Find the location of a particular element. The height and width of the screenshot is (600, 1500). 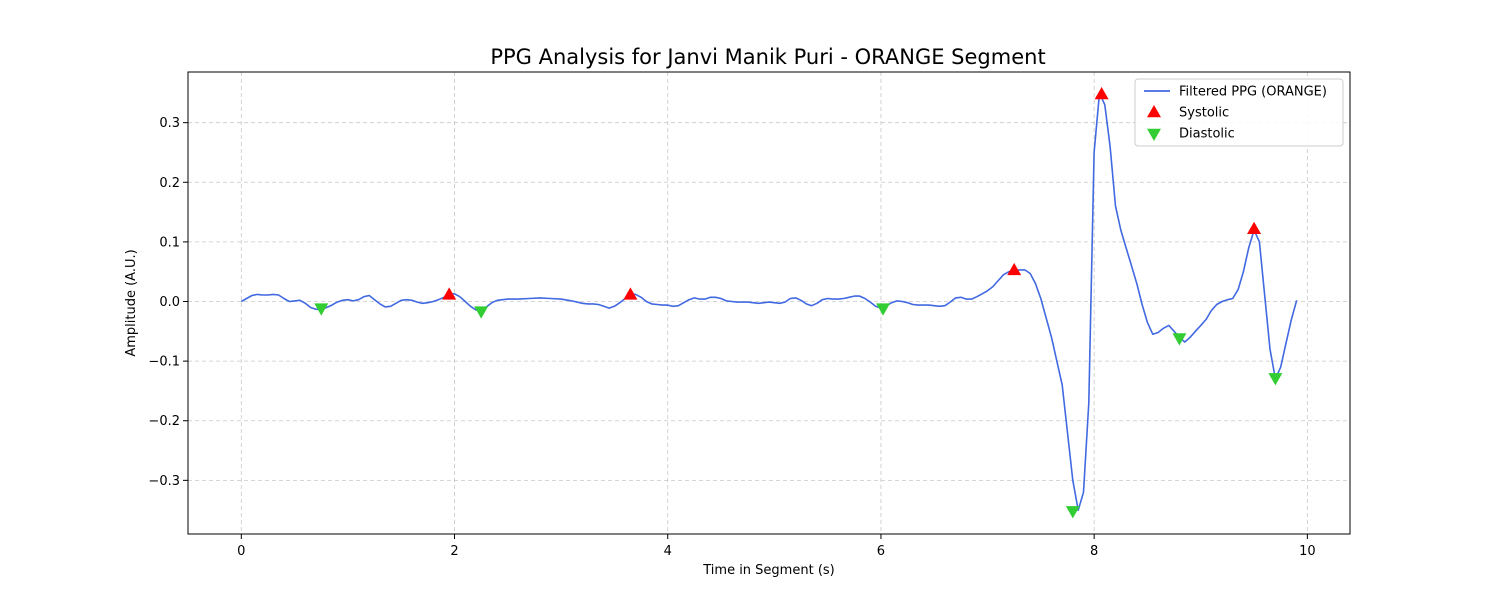

y-tick-label: −0.3 is located at coordinates (164, 481).